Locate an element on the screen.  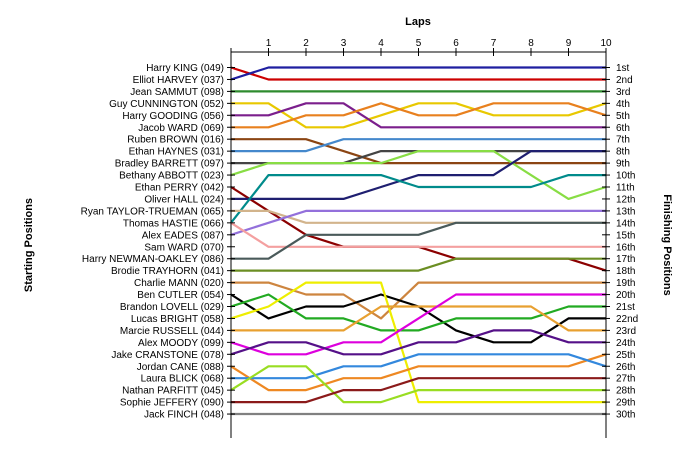
starting-position-label: Laura BLICK (068) is located at coordinates (182, 379).